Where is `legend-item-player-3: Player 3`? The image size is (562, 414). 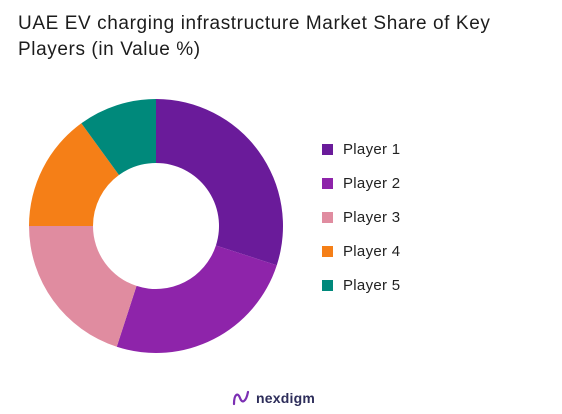
legend-item-player-3: Player 3 is located at coordinates (361, 217).